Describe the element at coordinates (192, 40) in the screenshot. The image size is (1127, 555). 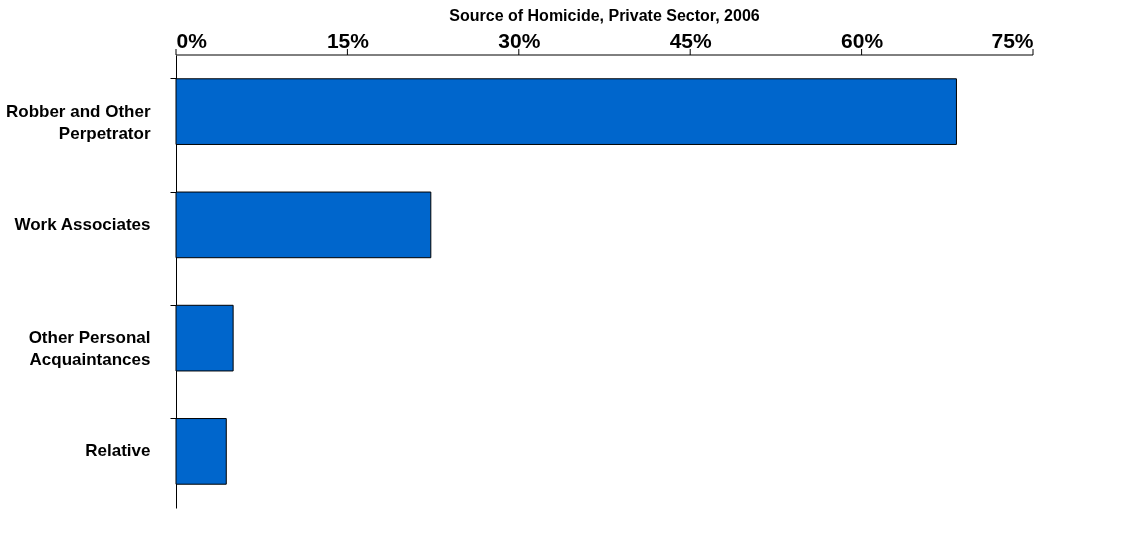
I see `x-tick-label: 0%` at that location.